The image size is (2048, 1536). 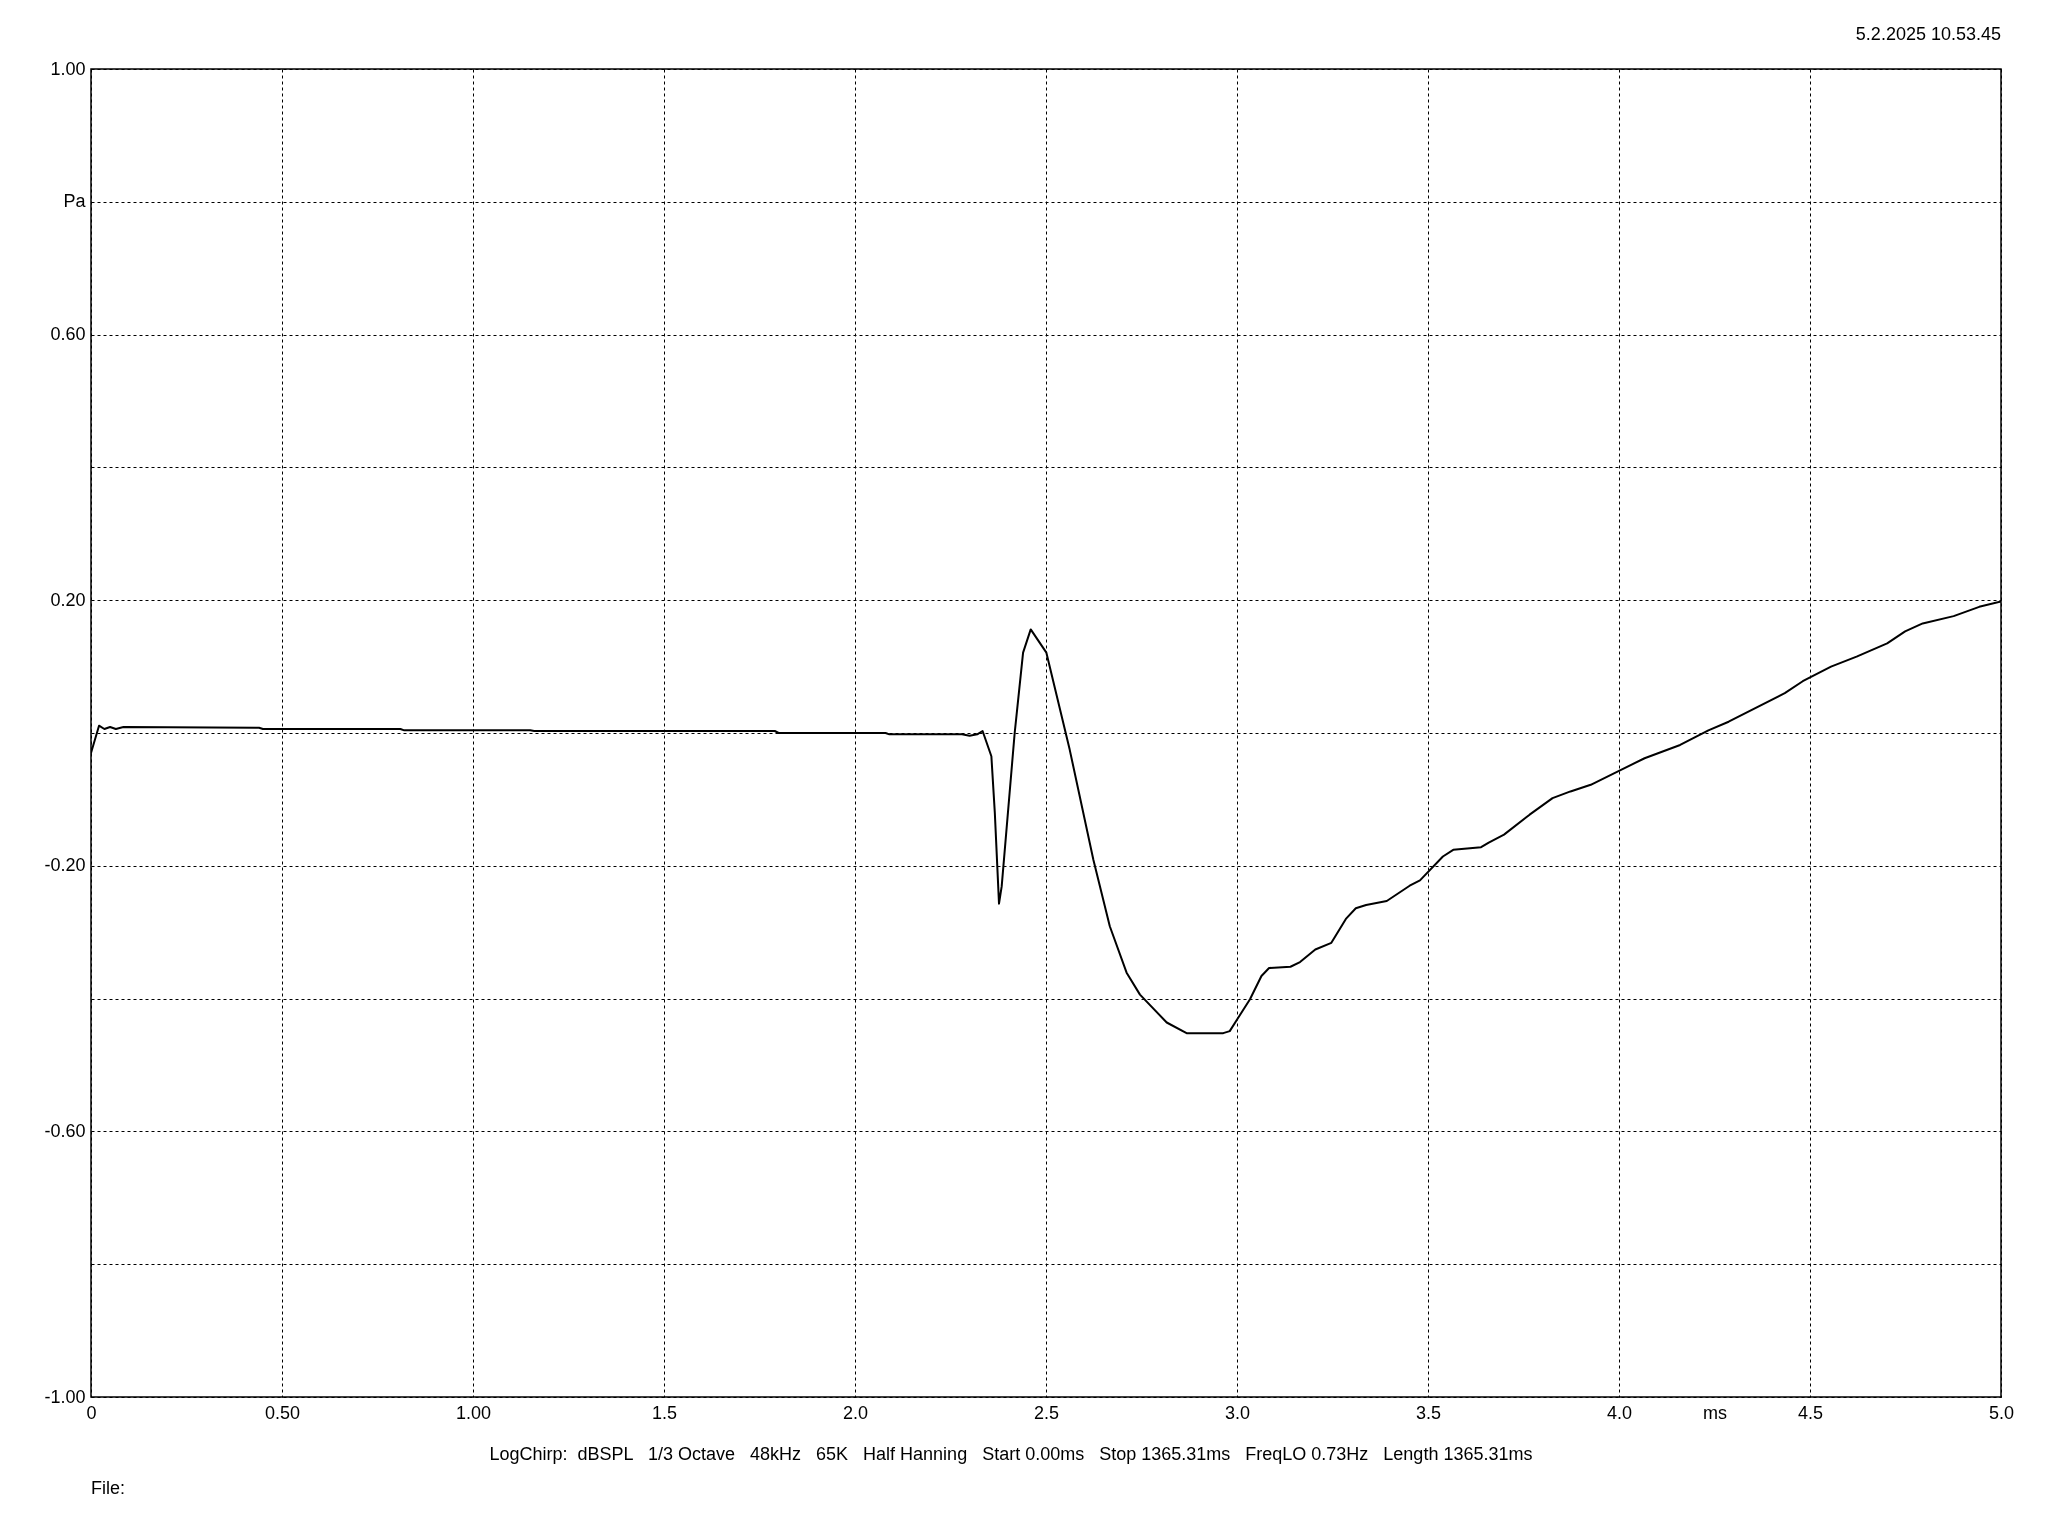 I want to click on x-tick-label: 3.0, so click(x=1237, y=1412).